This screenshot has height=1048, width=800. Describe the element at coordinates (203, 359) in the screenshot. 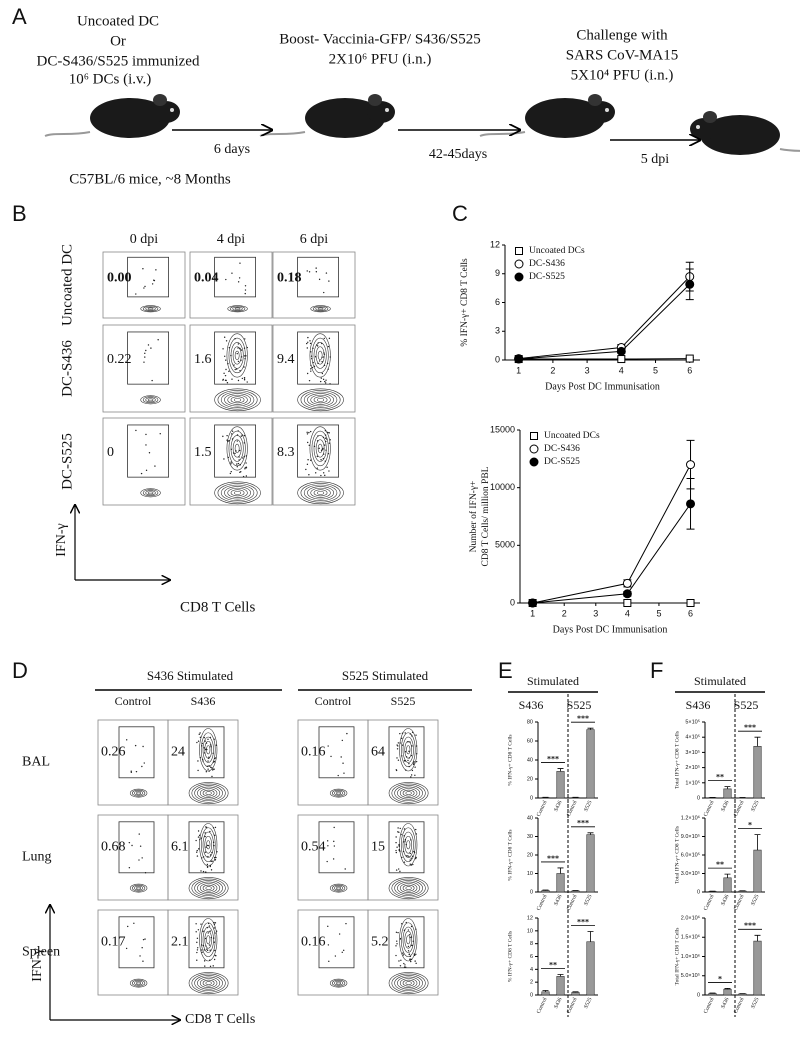

I see `gate-percent: 1.6` at that location.